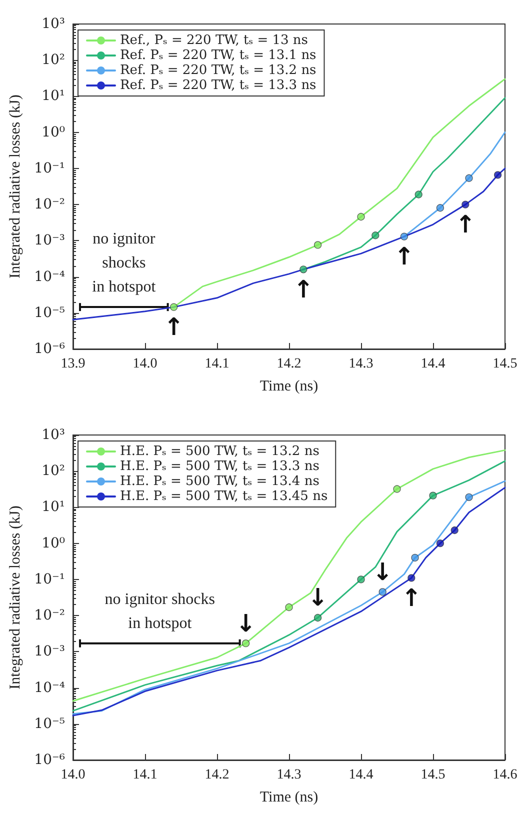  What do you see at coordinates (505, 775) in the screenshot?
I see `x-tick-label: 14.6` at bounding box center [505, 775].